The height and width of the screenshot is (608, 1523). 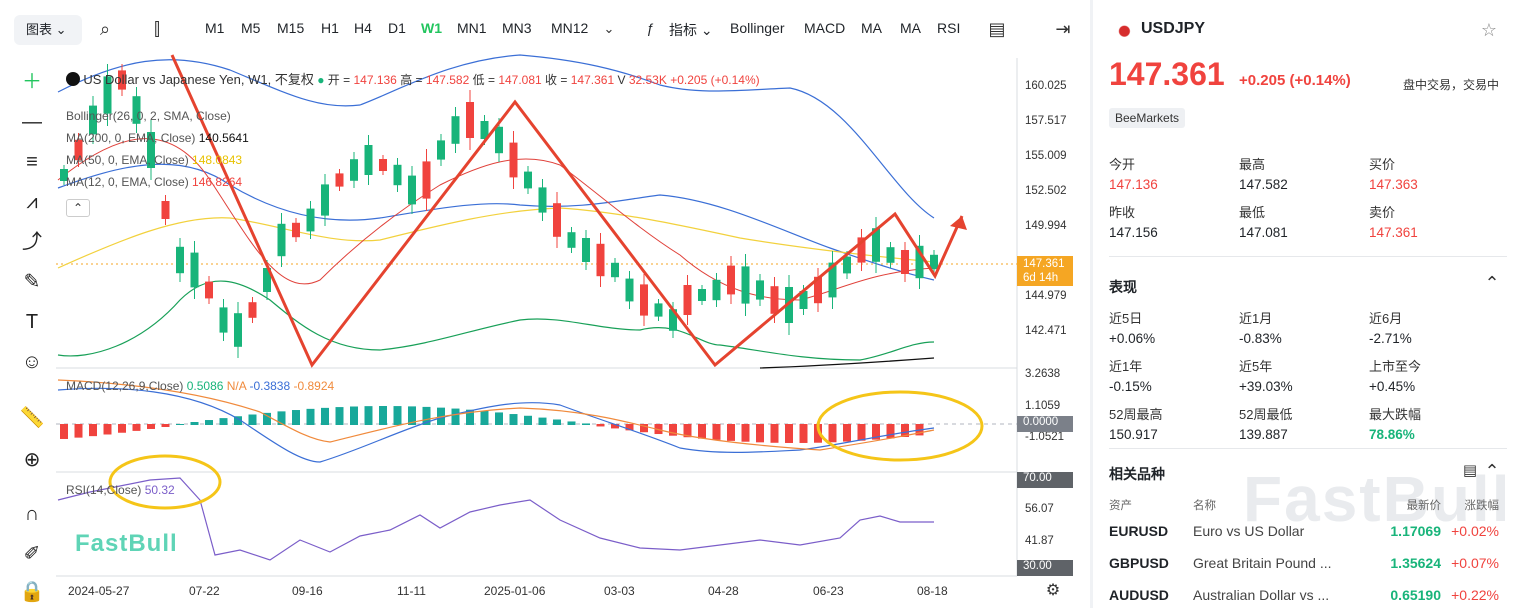 I want to click on timeframe-m1: M1, so click(x=215, y=28).